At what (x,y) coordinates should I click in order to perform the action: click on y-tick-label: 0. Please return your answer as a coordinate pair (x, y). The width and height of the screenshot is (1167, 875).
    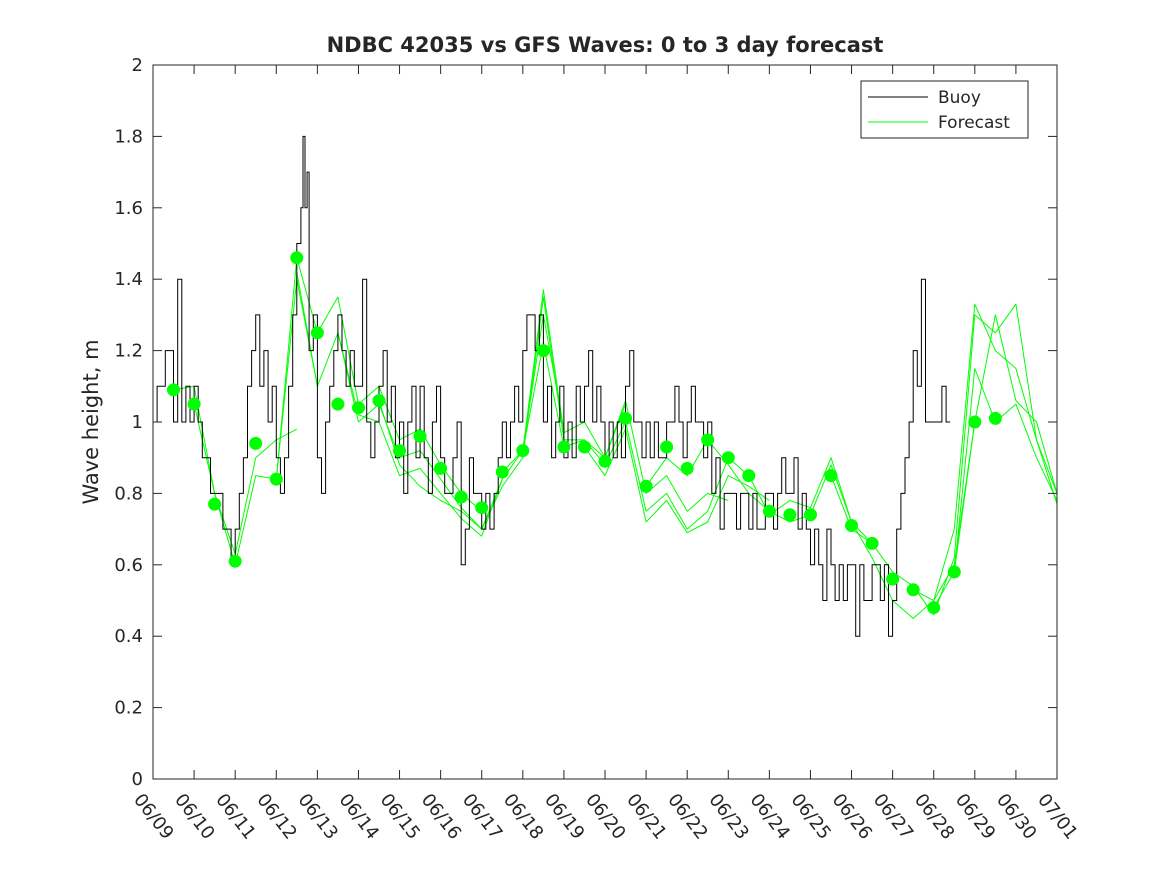
    Looking at the image, I should click on (137, 779).